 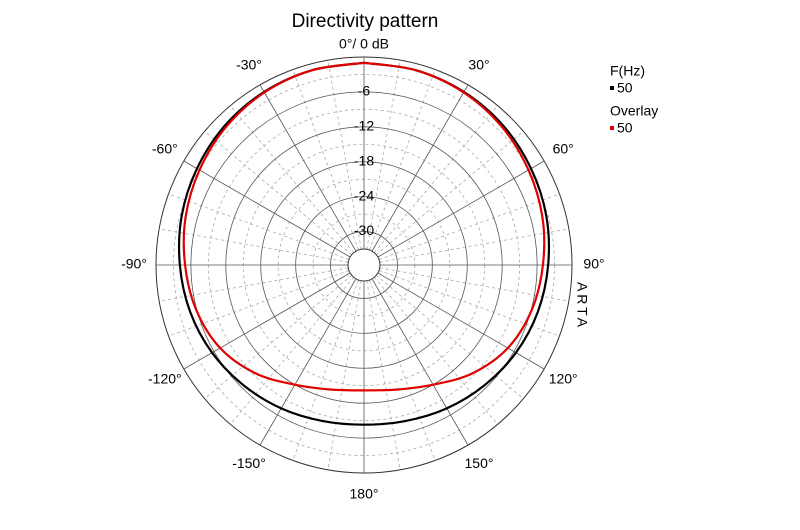 I want to click on angle-tick-label: 180°, so click(x=364, y=494).